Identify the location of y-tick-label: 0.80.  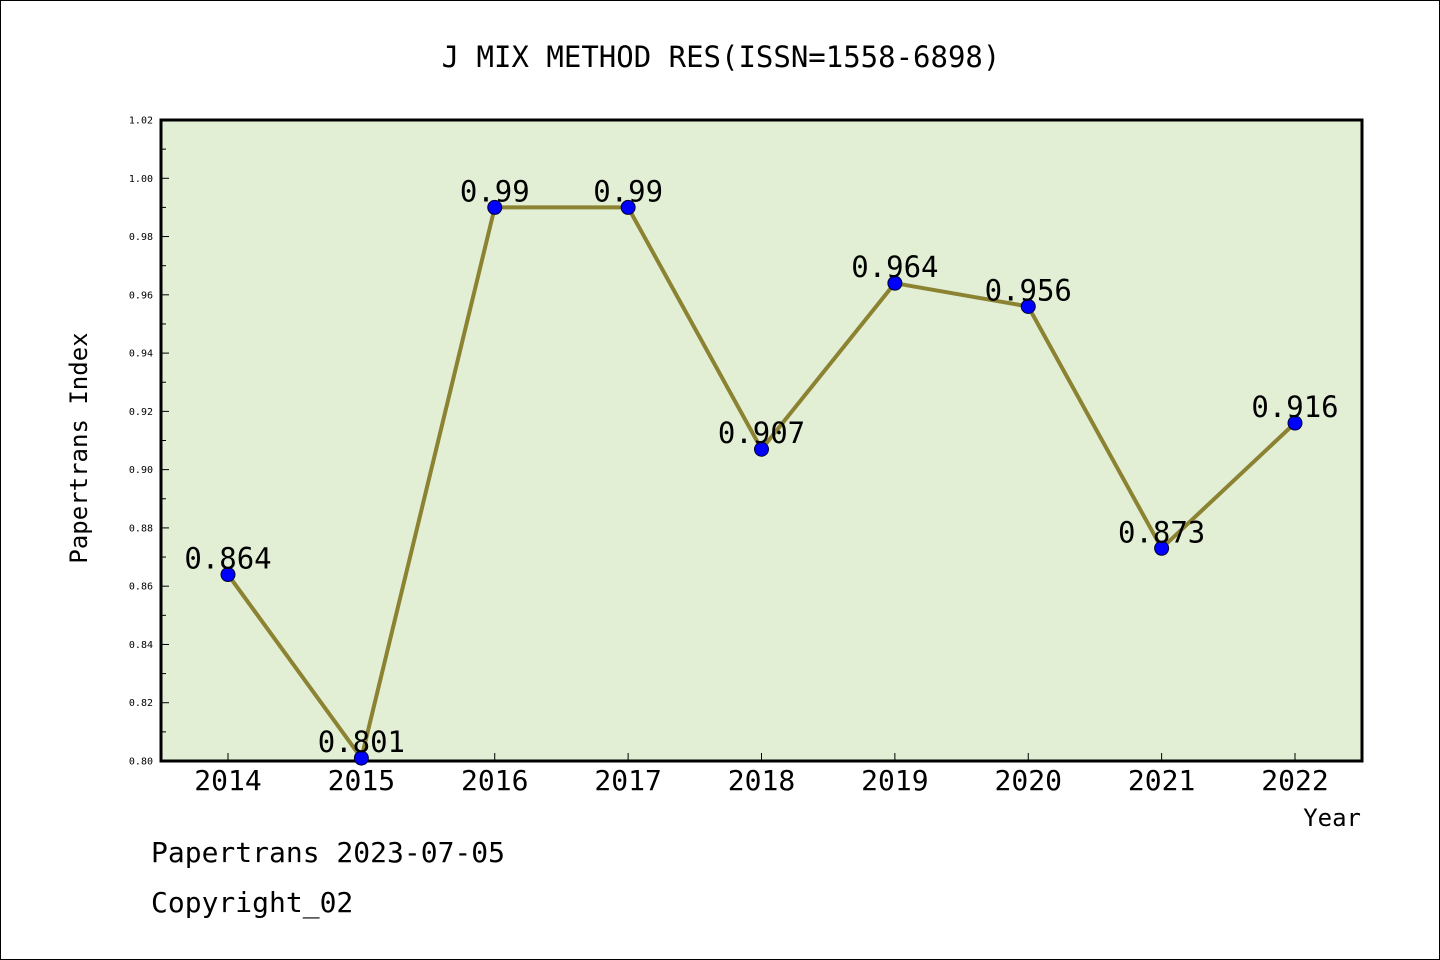
(141, 762).